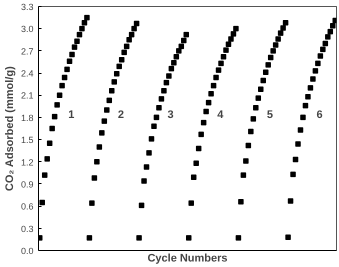 The height and width of the screenshot is (267, 339). What do you see at coordinates (187, 258) in the screenshot?
I see `x-axis-title: Cycle Numbers` at bounding box center [187, 258].